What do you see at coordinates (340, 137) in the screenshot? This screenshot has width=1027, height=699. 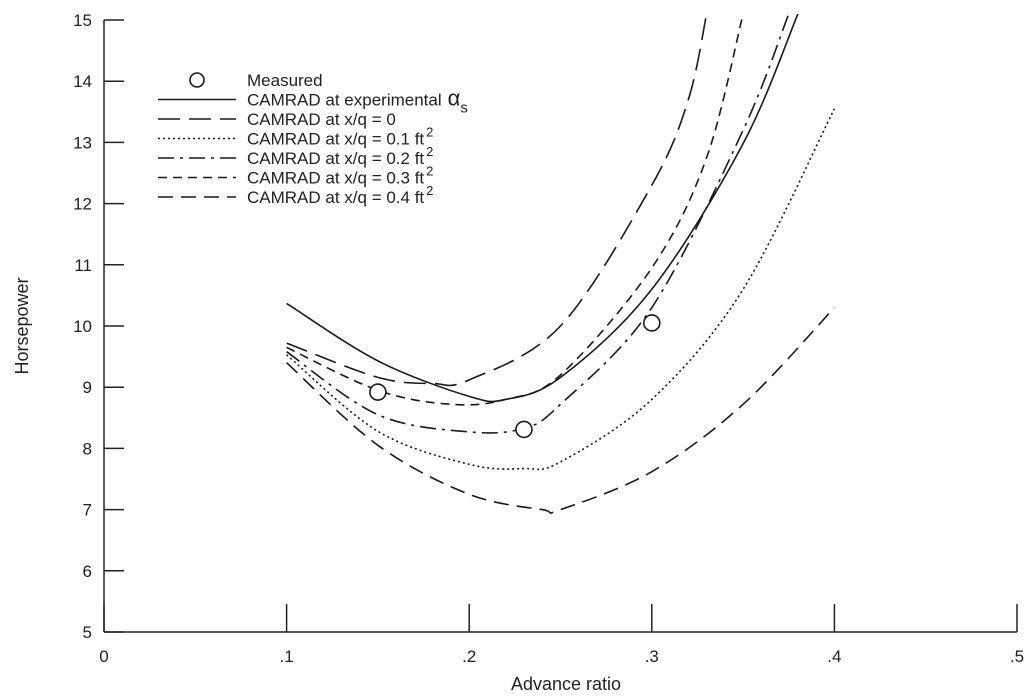 I see `legend-label-3: CAMRAD at x/q = 0.1 ft 2` at bounding box center [340, 137].